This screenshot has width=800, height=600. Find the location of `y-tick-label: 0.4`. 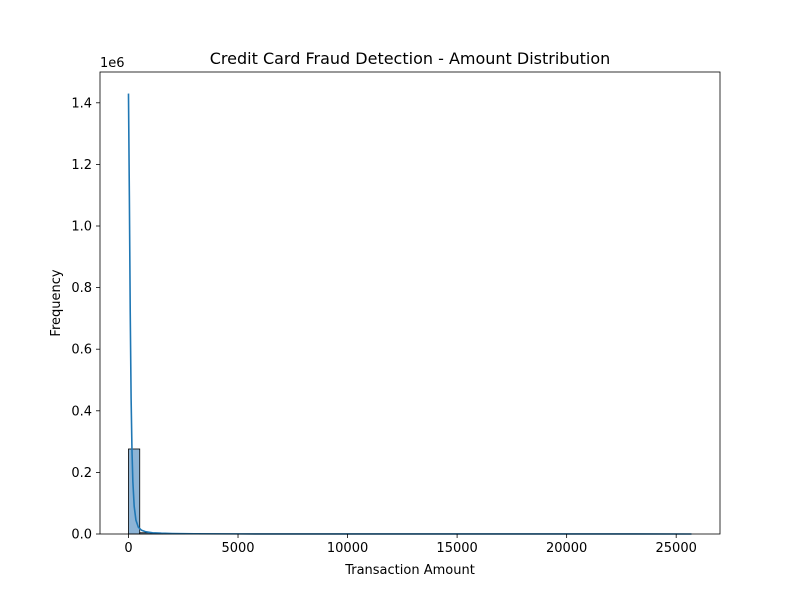

y-tick-label: 0.4 is located at coordinates (81, 411).